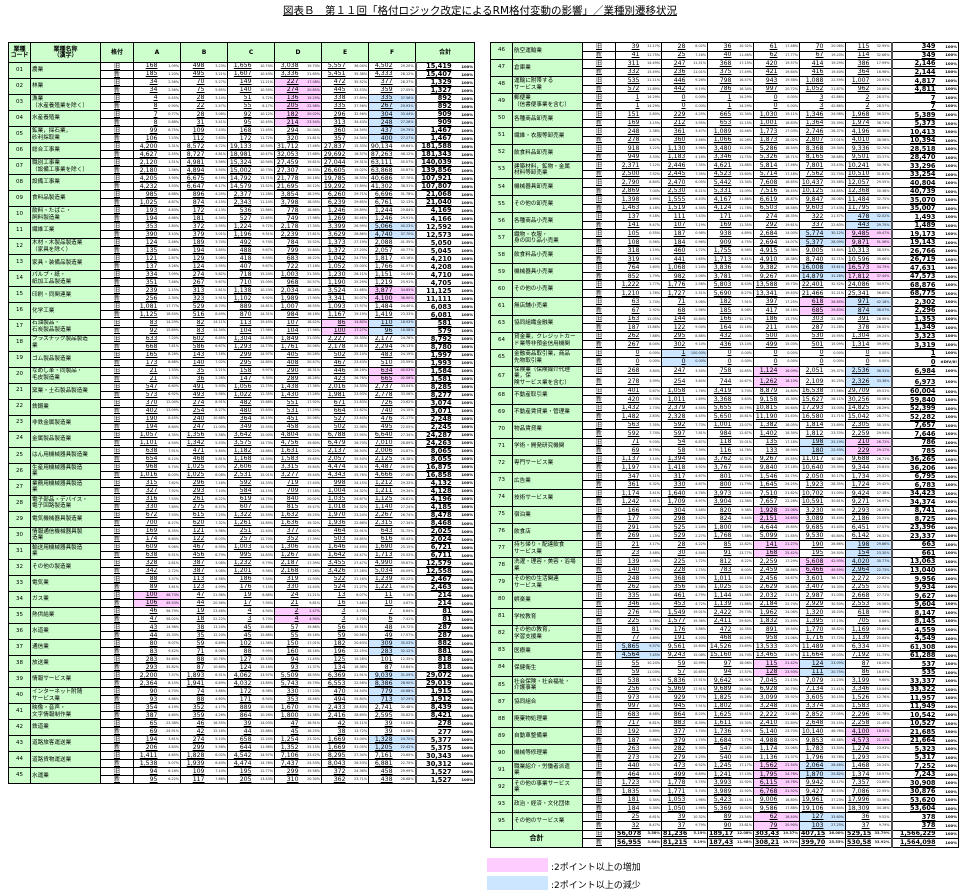  Describe the element at coordinates (381, 203) in the screenshot. I see `grade-f-count: 6,761` at that location.